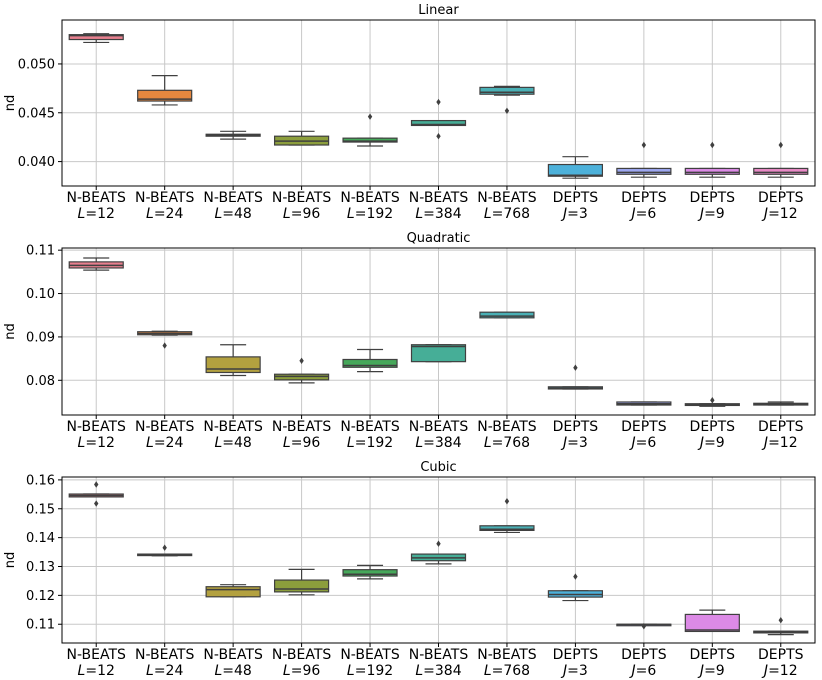 Image resolution: width=822 pixels, height=680 pixels. I want to click on y-tick-label: 0.13, so click(40, 567).